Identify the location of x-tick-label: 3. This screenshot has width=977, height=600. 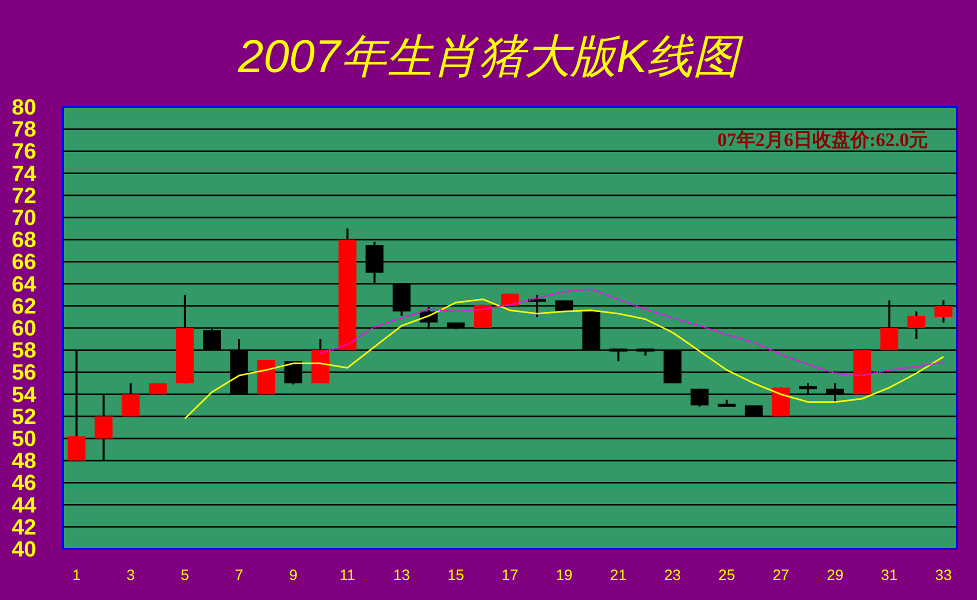
(130, 575).